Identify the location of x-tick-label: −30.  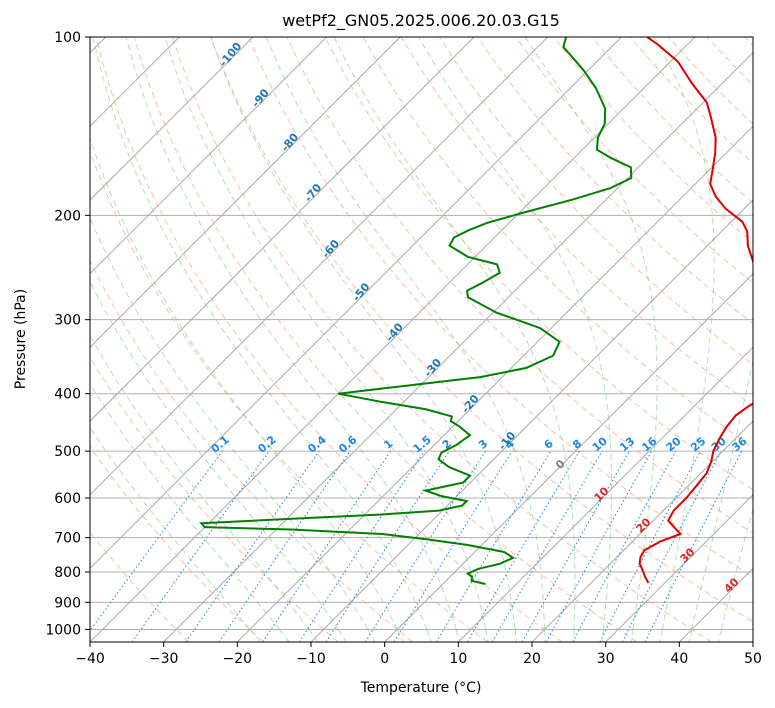
(164, 659).